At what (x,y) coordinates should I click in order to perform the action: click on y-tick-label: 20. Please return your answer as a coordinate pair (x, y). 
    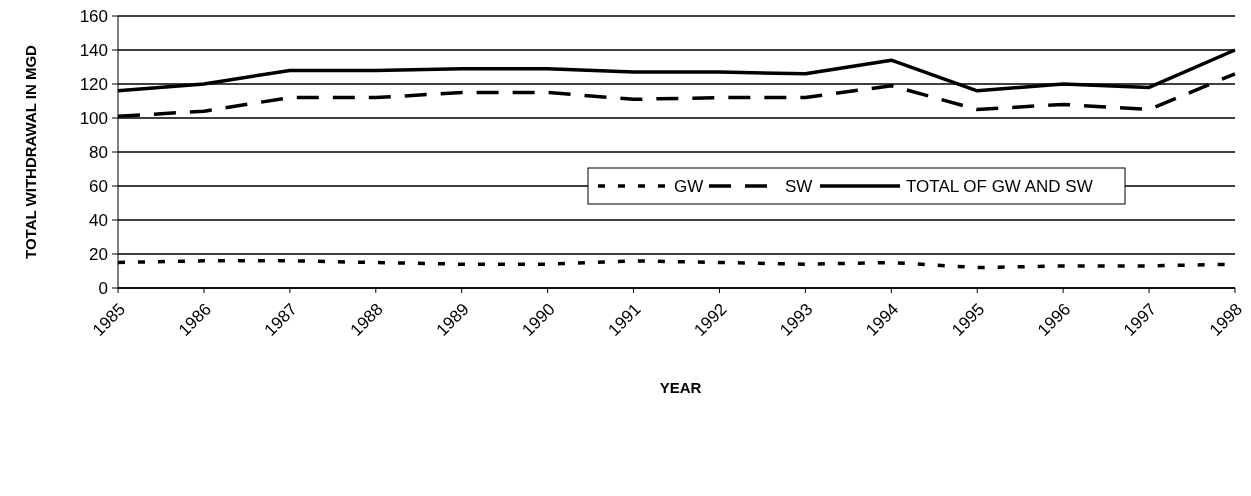
    Looking at the image, I should click on (98, 254).